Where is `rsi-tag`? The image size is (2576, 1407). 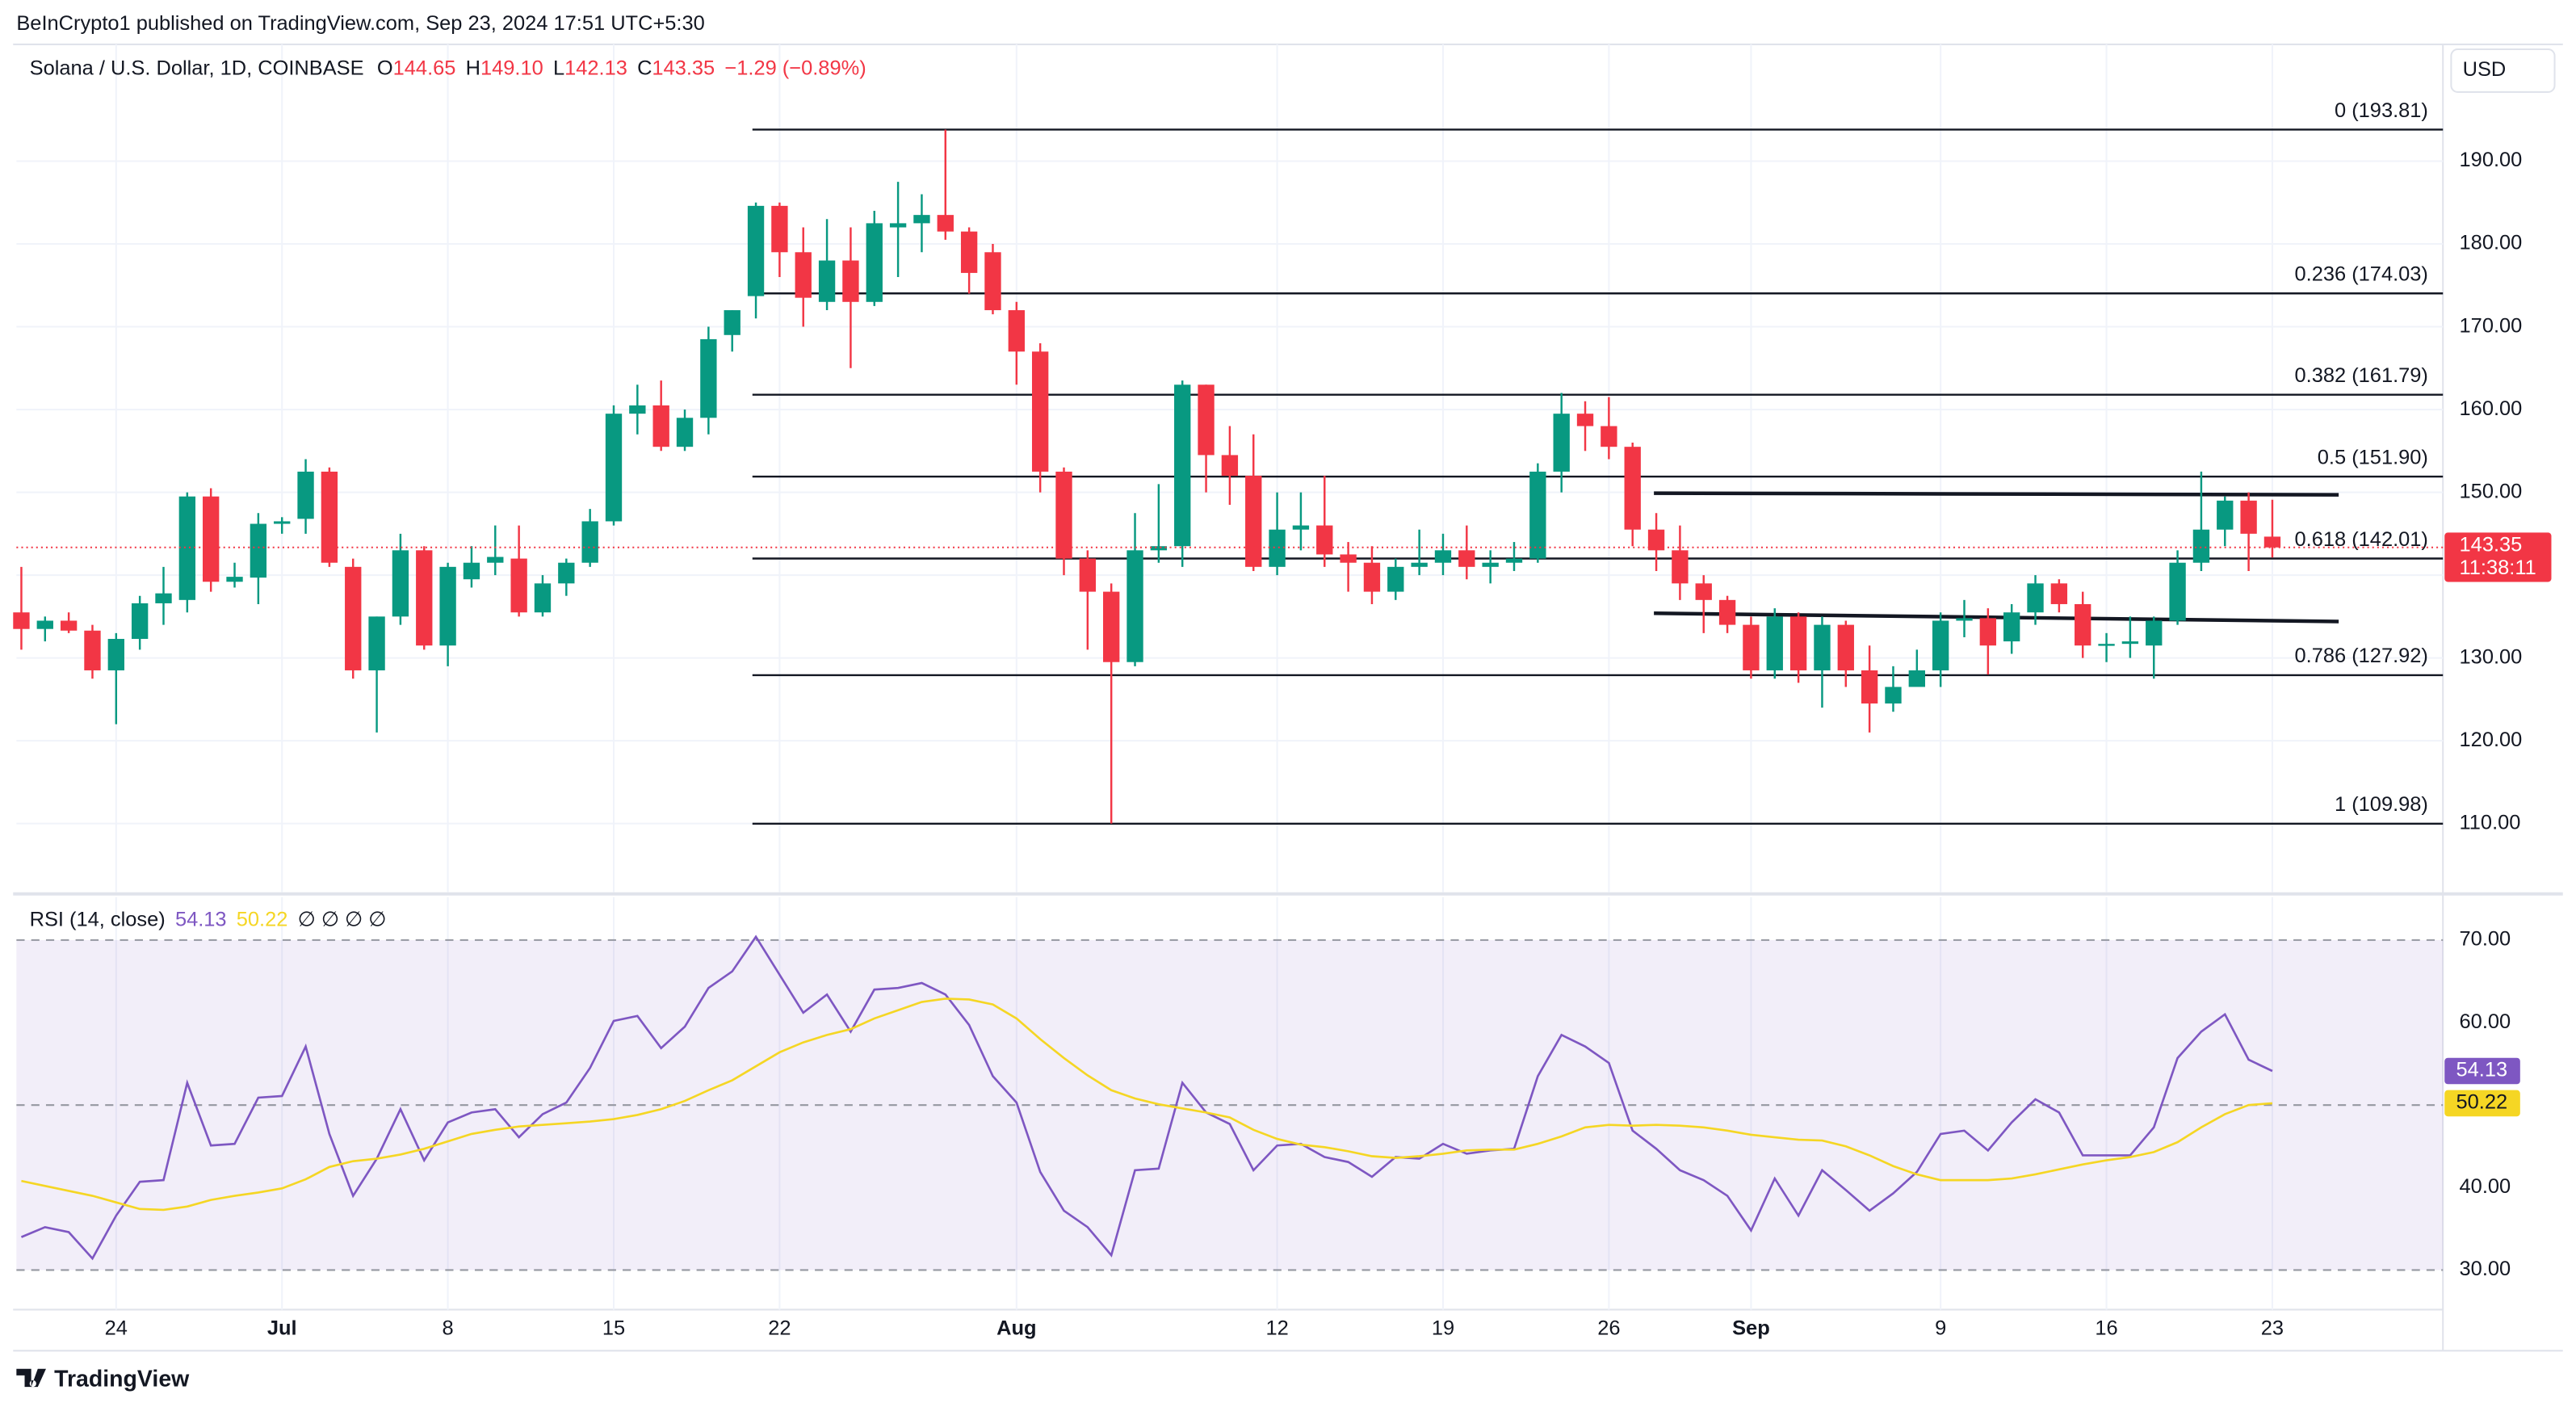 rsi-tag is located at coordinates (2482, 1103).